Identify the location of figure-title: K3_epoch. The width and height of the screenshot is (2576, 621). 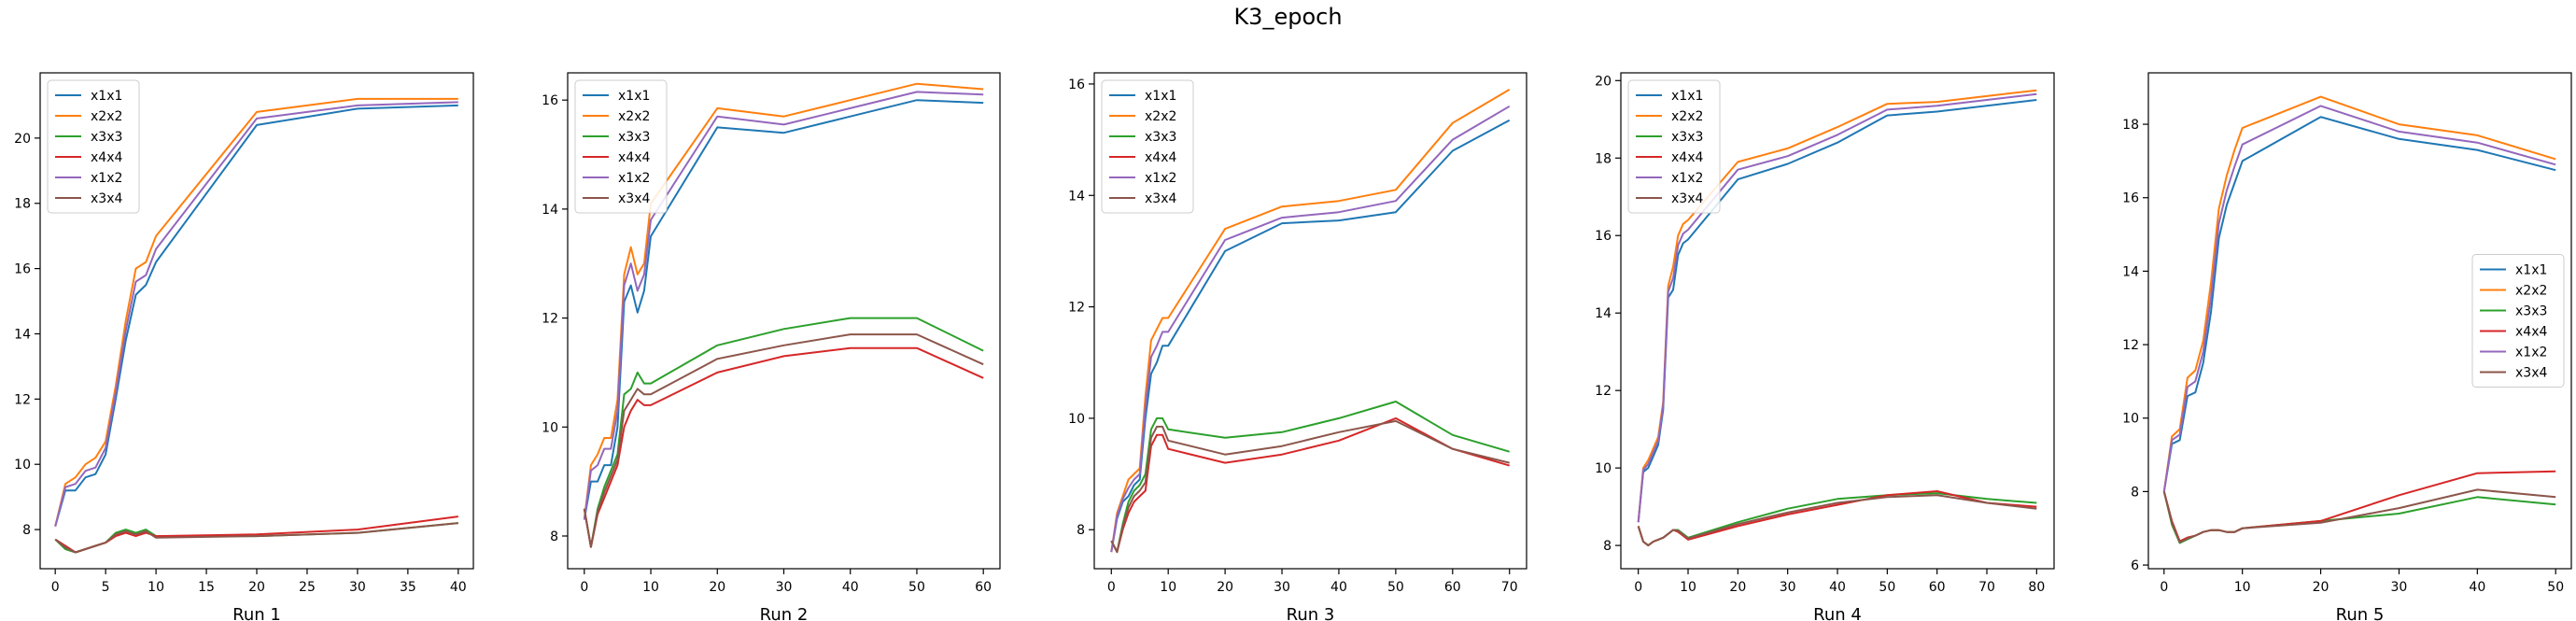
(1288, 17).